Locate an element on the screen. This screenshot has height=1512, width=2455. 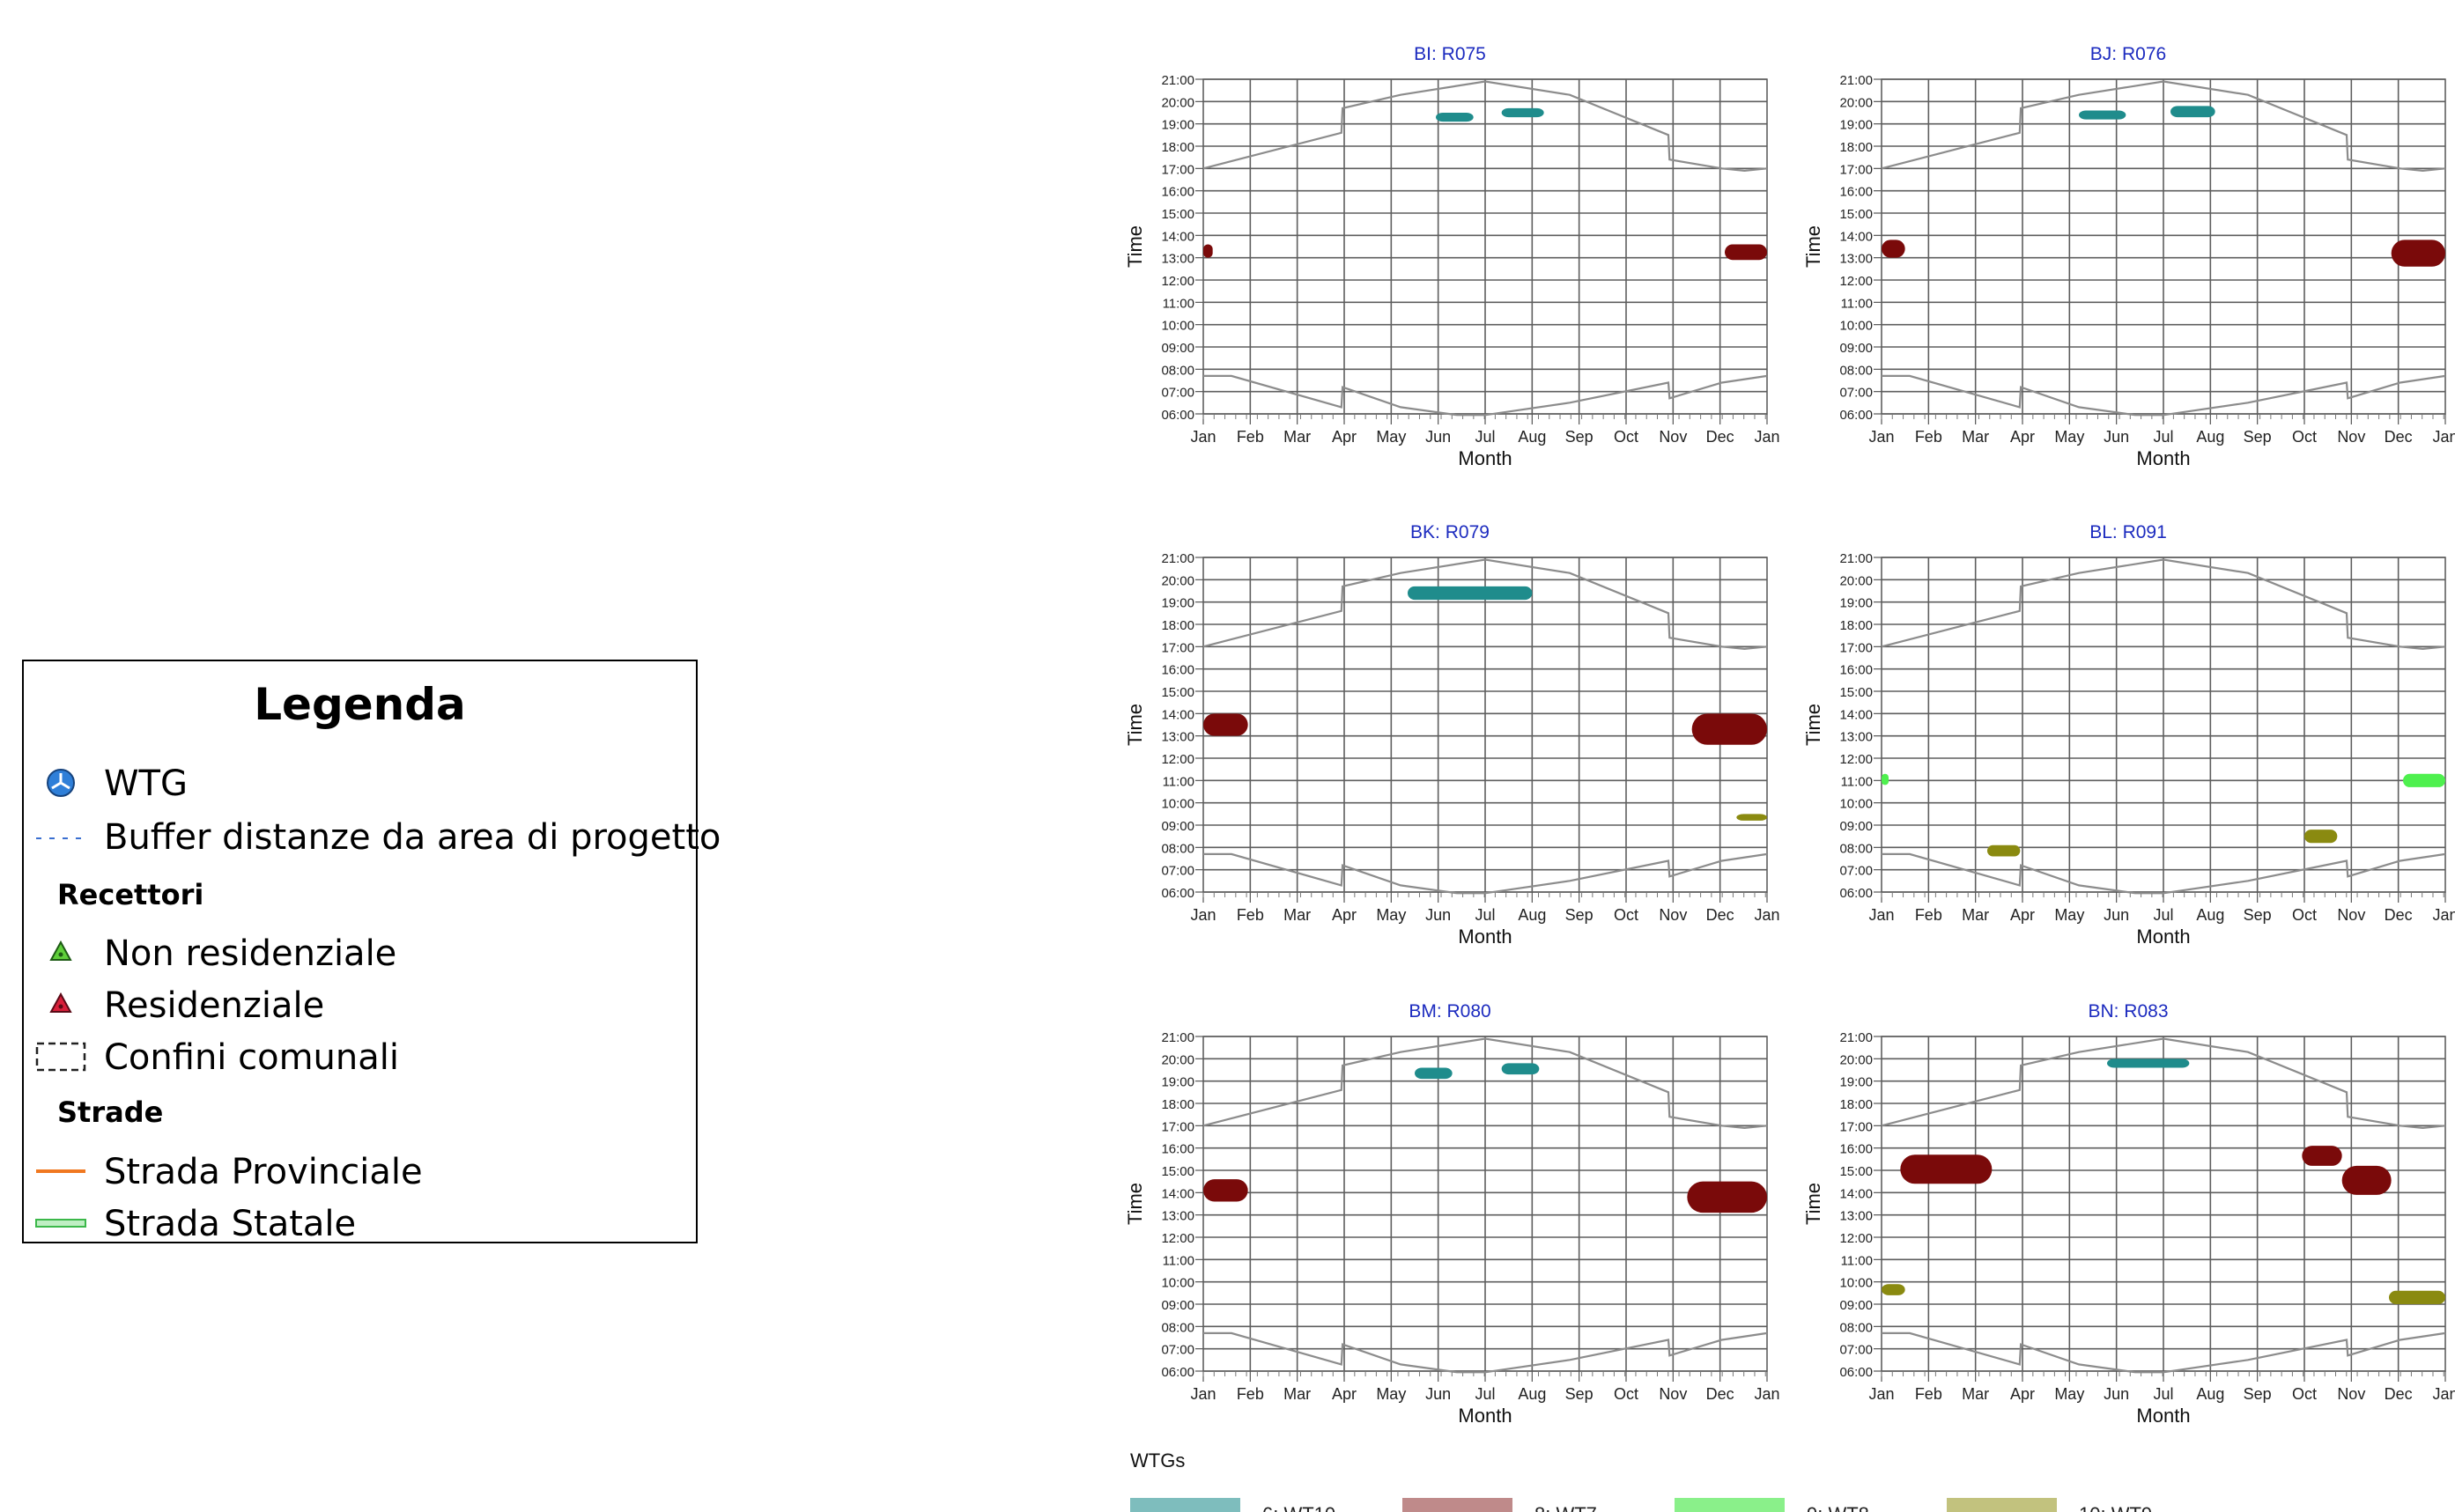
sunset-curve is located at coordinates (1485, 127).